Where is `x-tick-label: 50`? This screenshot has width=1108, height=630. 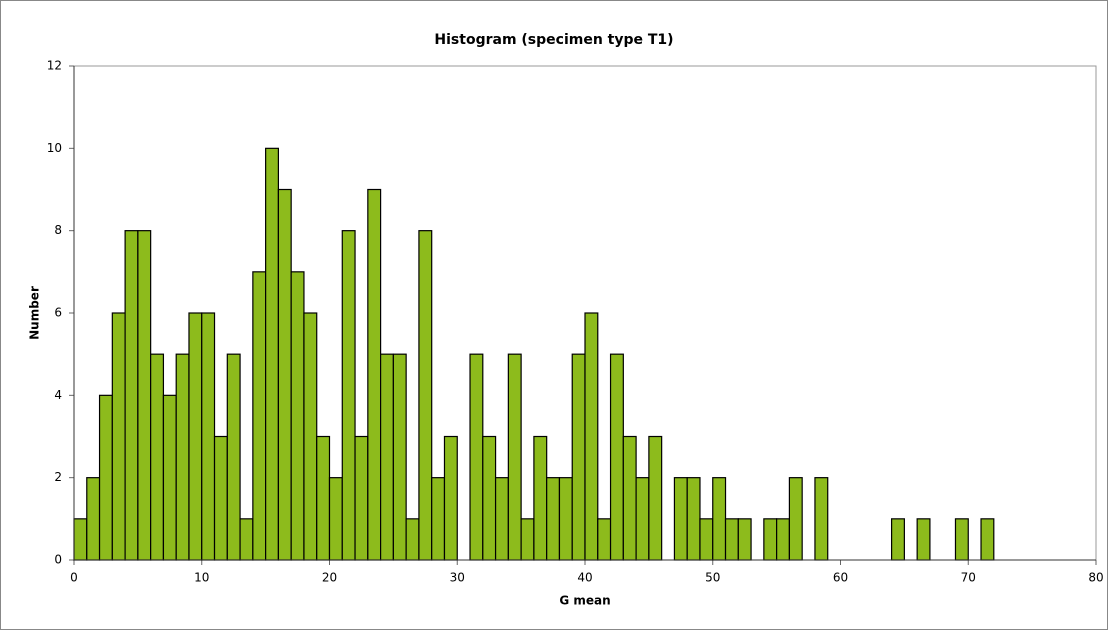 x-tick-label: 50 is located at coordinates (712, 578).